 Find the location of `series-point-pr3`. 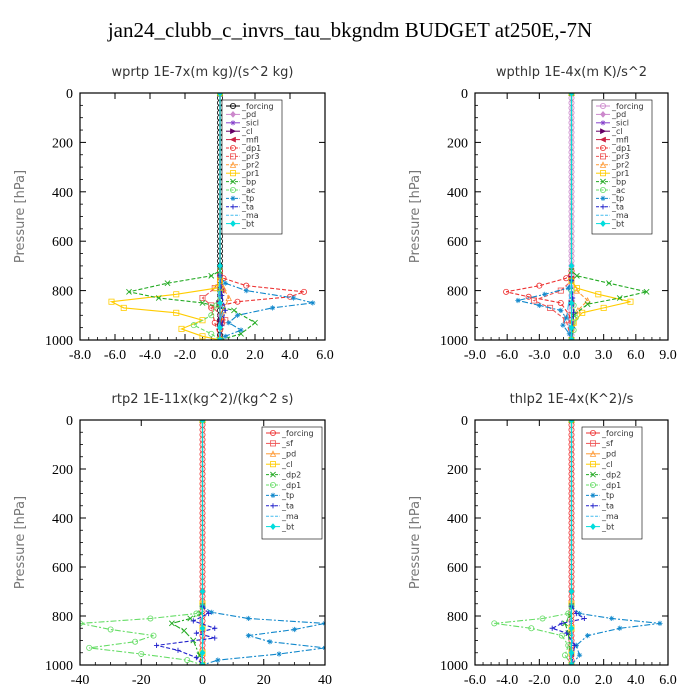

series-point-pr3 is located at coordinates (550, 307).